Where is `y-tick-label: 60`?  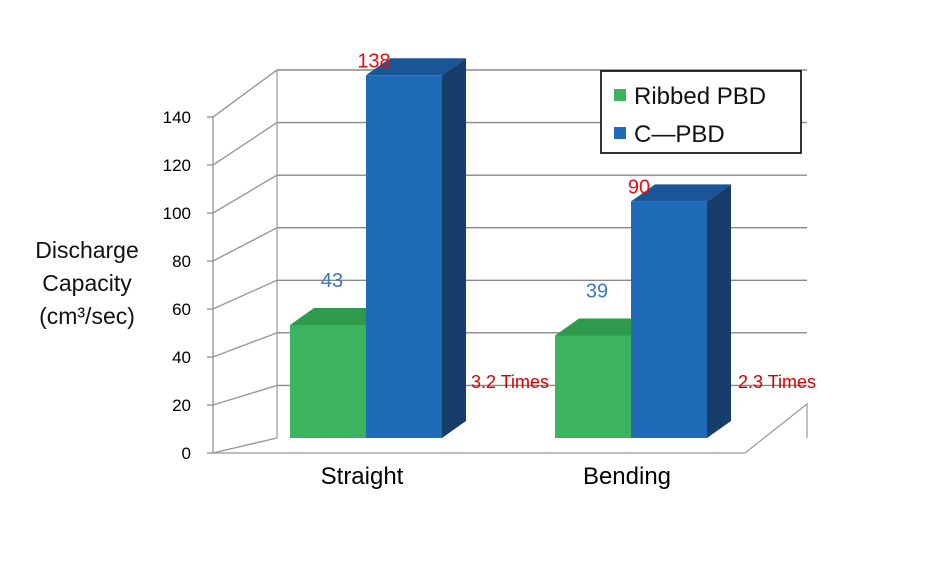
y-tick-label: 60 is located at coordinates (181, 309).